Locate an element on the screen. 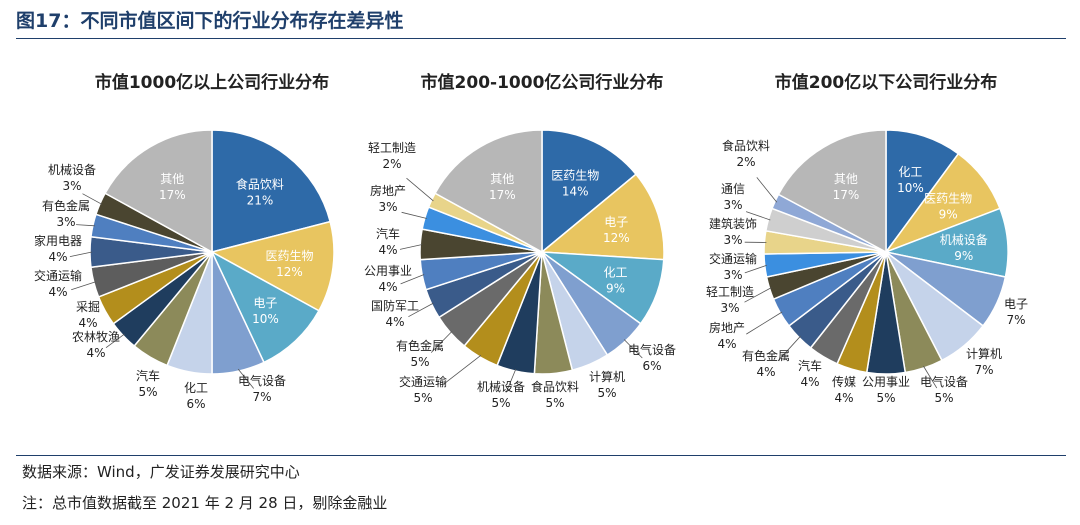 This screenshot has height=525, width=1080. figure-title: 图17：不同市值区间下的行业分布存在差异性 is located at coordinates (210, 21).